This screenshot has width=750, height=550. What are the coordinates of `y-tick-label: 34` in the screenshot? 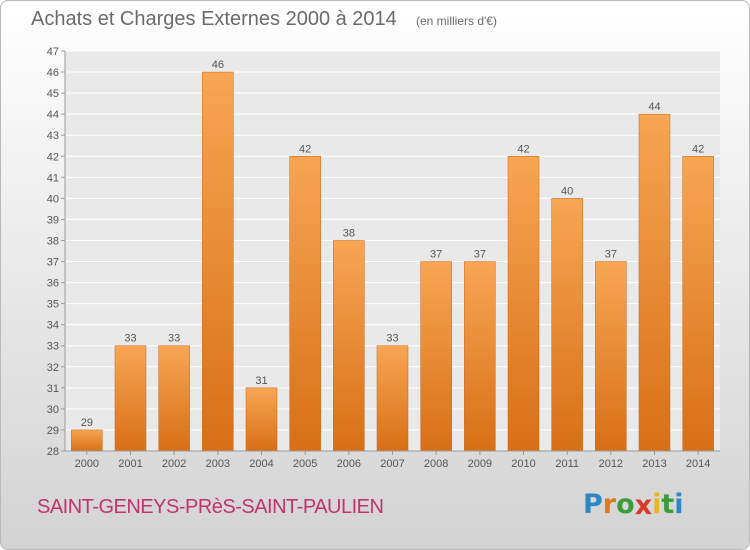 It's located at (53, 326).